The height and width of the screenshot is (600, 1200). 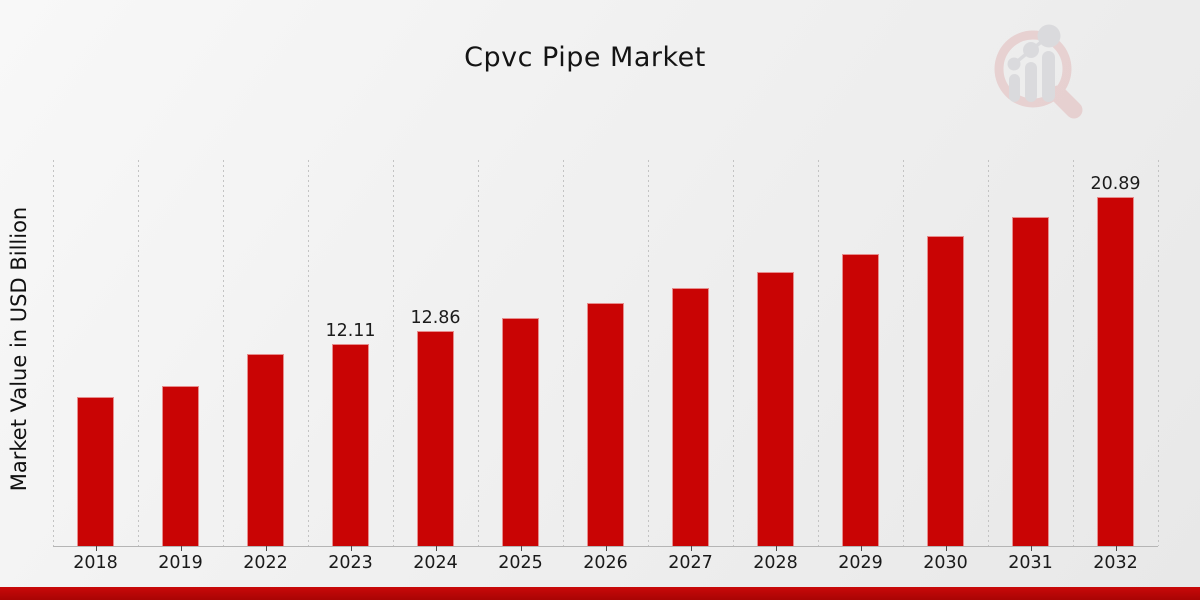 What do you see at coordinates (435, 438) in the screenshot?
I see `bar-2024` at bounding box center [435, 438].